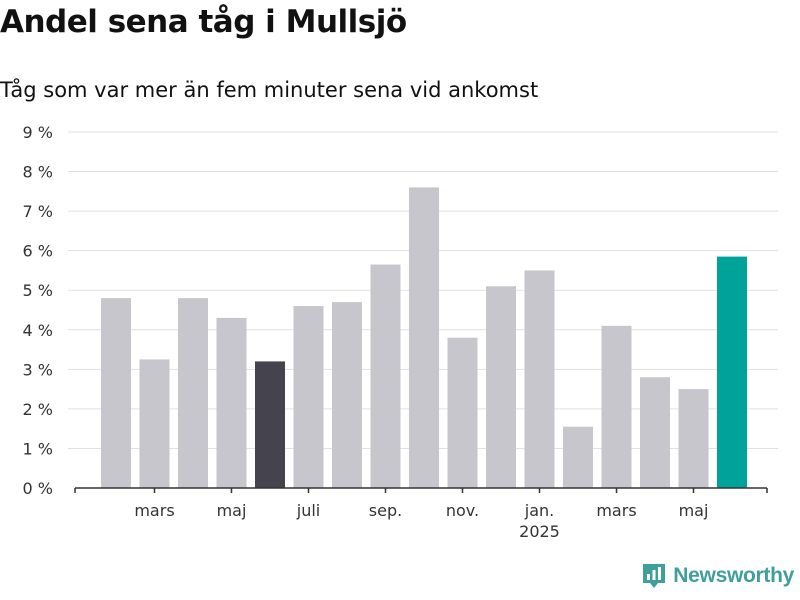 This screenshot has width=800, height=600. Describe the element at coordinates (38, 290) in the screenshot. I see `y-tick-label: 5 %` at that location.